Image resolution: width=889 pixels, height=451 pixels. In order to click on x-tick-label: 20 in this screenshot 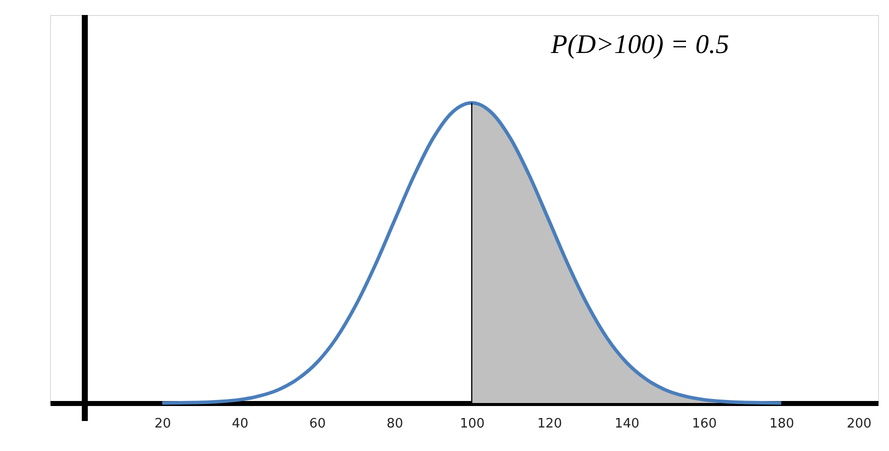, I will do `click(162, 424)`.